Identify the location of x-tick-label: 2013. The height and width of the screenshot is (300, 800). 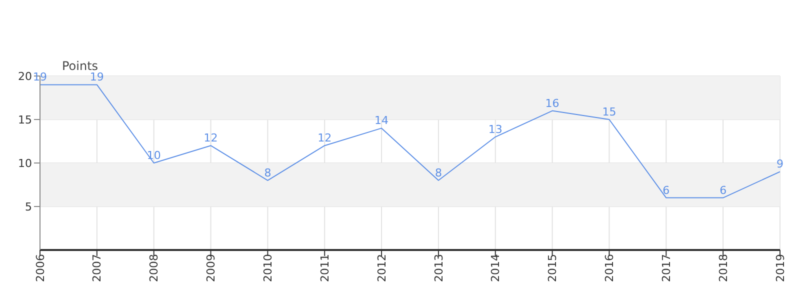
(439, 268).